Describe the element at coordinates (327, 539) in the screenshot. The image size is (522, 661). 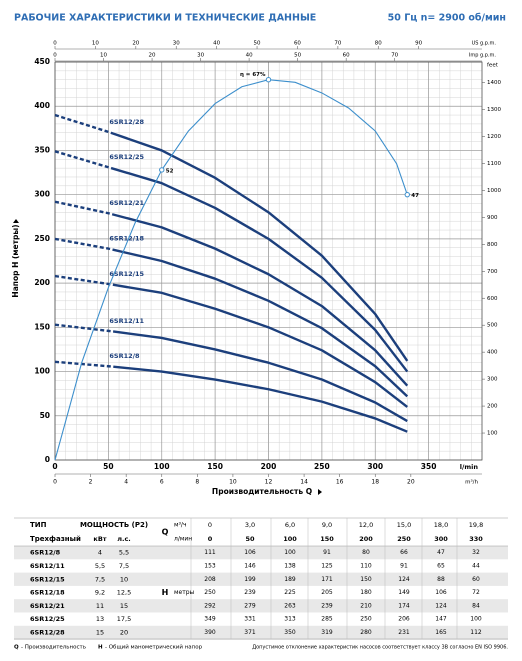
I see `flow-lmin: 150` at that location.